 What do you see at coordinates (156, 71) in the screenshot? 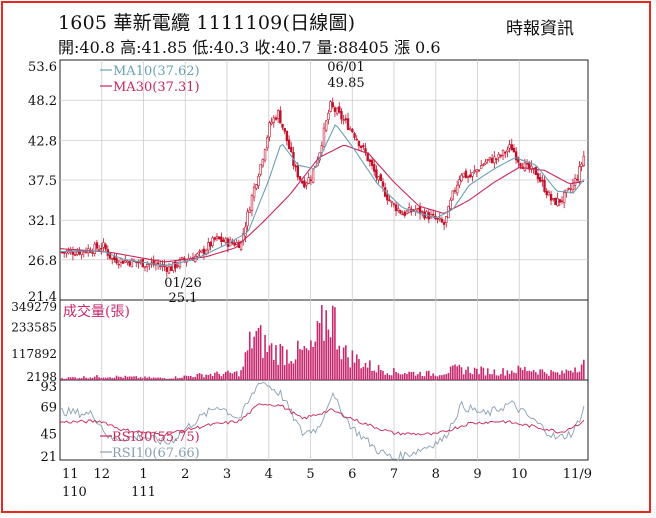
I see `ma10-legend: MA10(37.62)` at bounding box center [156, 71].